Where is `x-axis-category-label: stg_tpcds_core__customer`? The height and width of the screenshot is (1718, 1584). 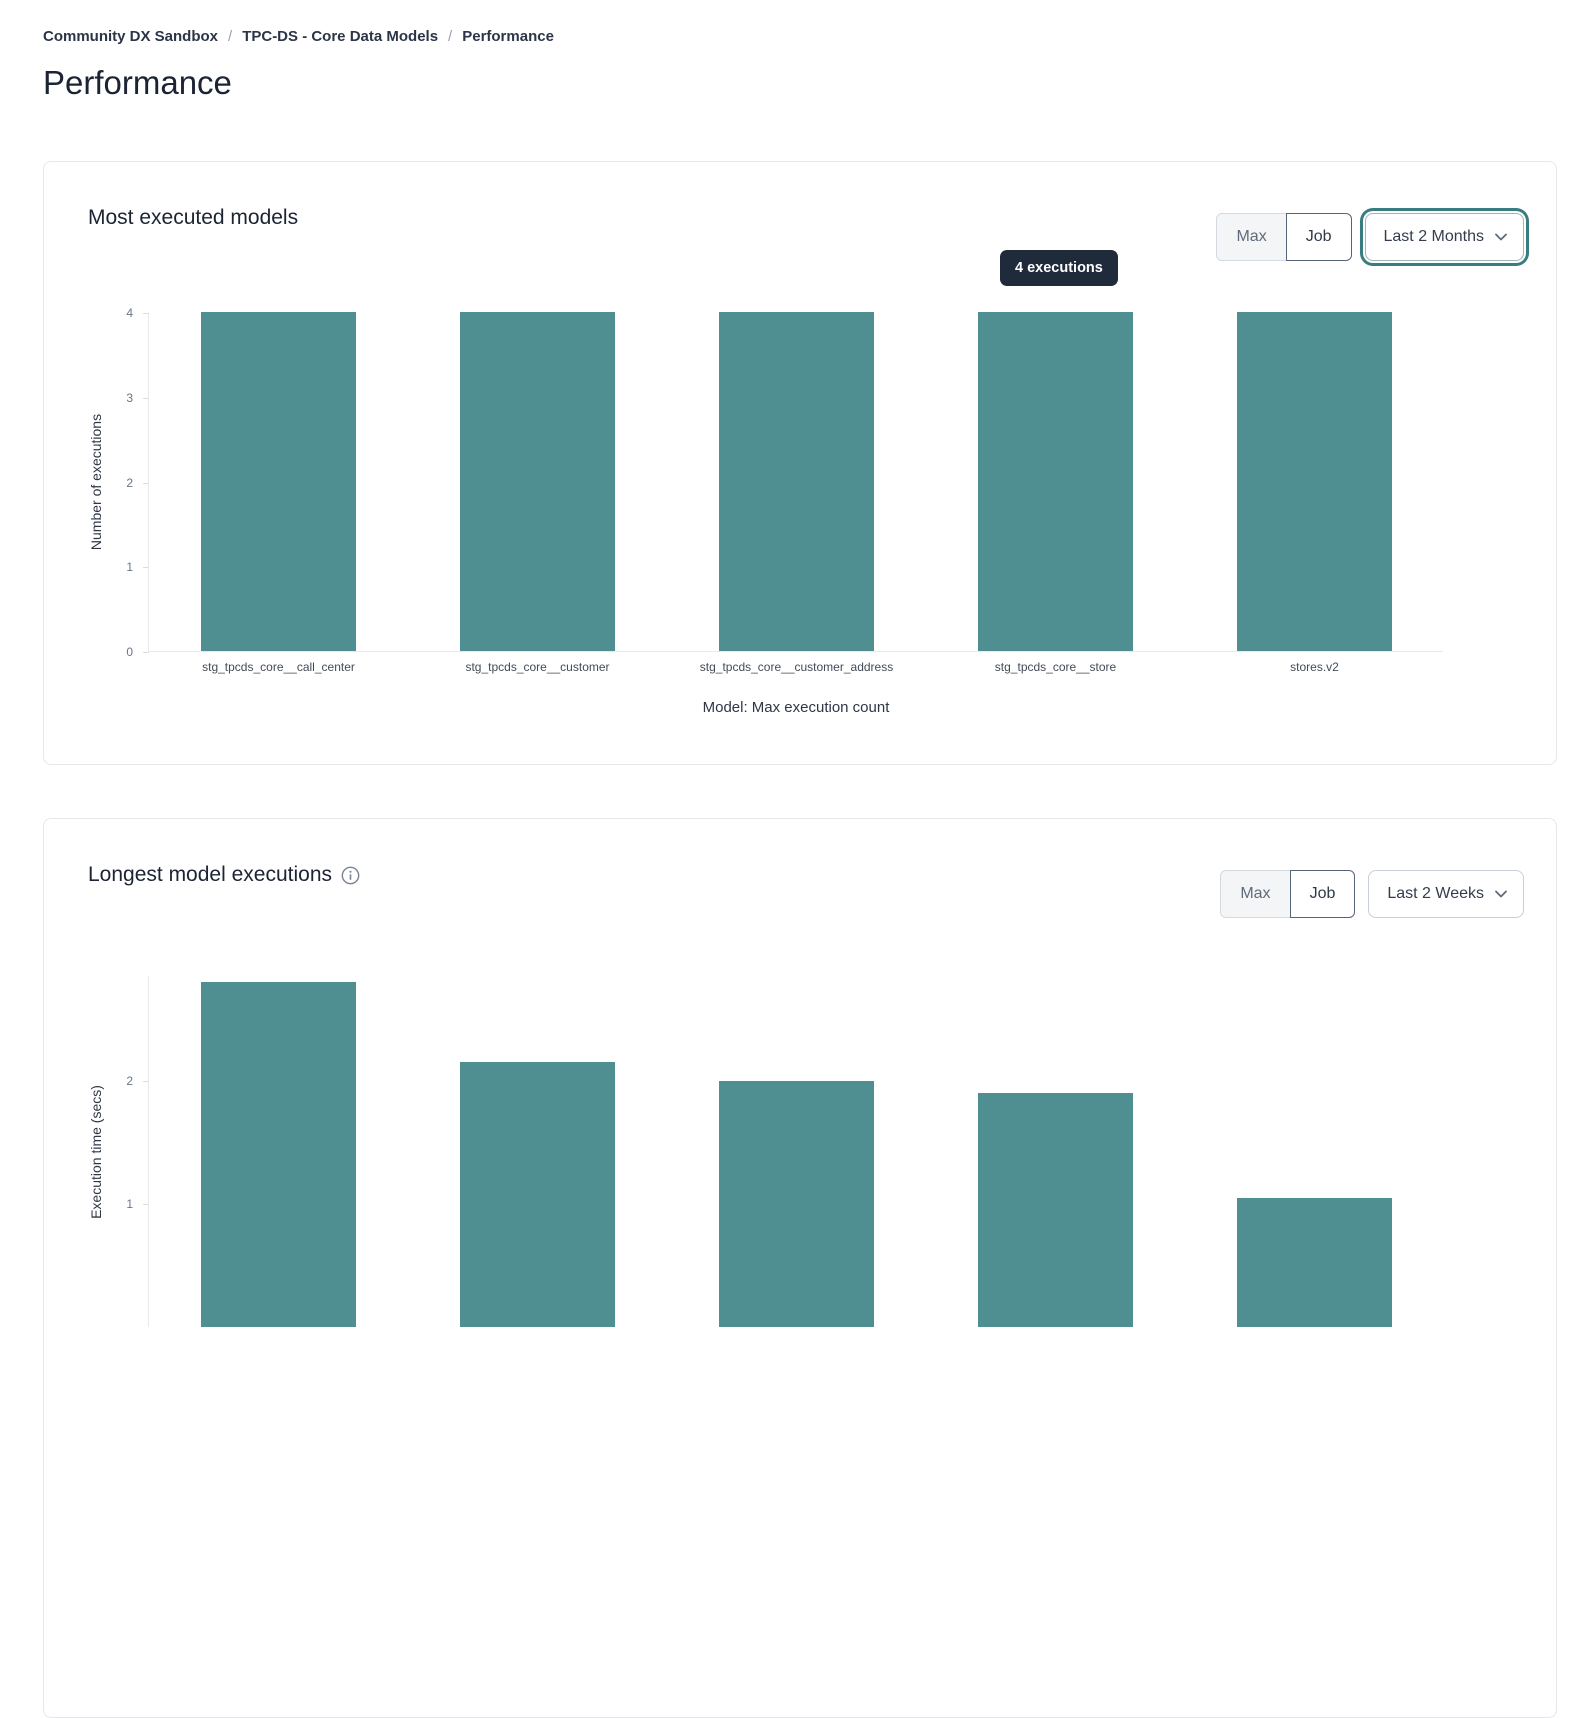 x-axis-category-label: stg_tpcds_core__customer is located at coordinates (537, 667).